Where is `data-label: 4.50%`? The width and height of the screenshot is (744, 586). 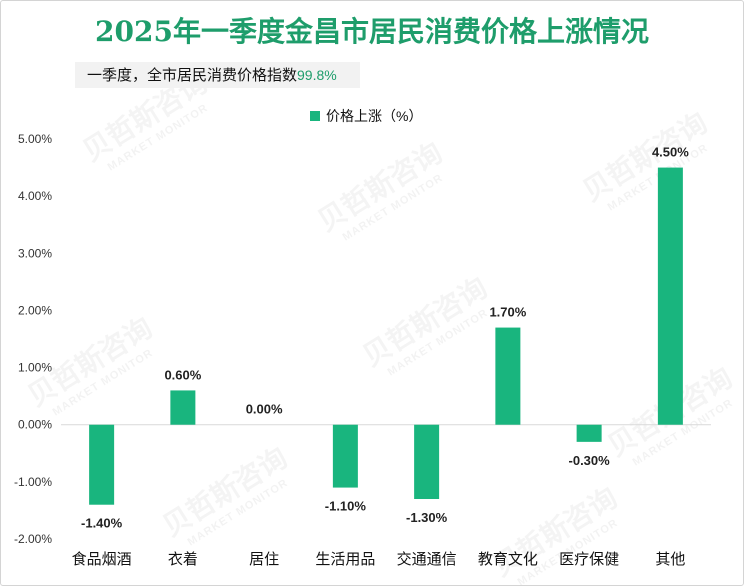 data-label: 4.50% is located at coordinates (670, 152).